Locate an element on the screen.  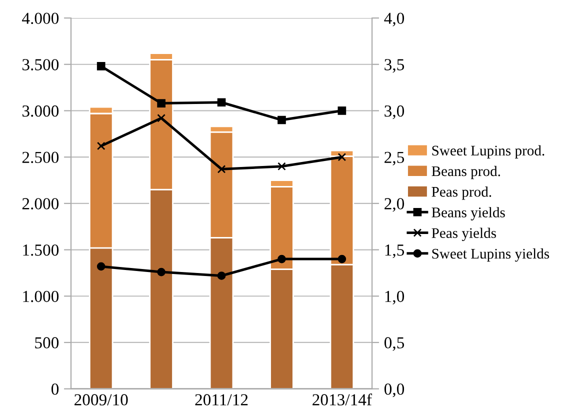
y2-tick-label: 1,0 is located at coordinates (394, 297).